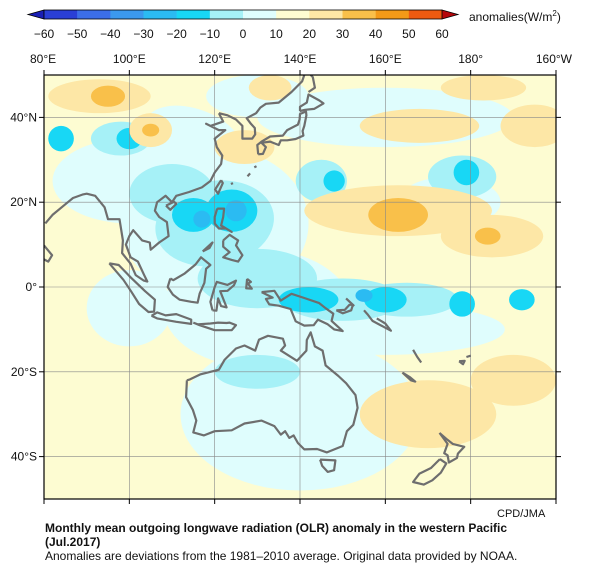 Image resolution: width=600 pixels, height=570 pixels. What do you see at coordinates (176, 33) in the screenshot?
I see `colorbar-tick-label: −20` at bounding box center [176, 33].